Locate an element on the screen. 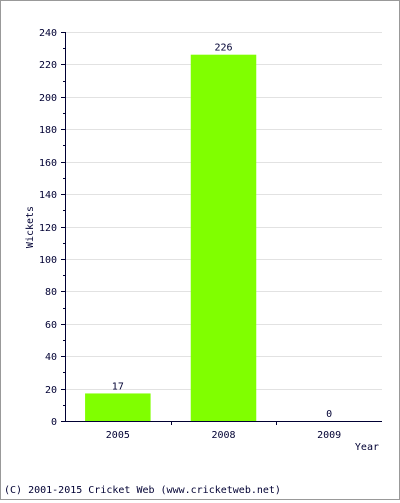 This screenshot has height=503, width=400. y-tick-label: 100 is located at coordinates (48, 260).